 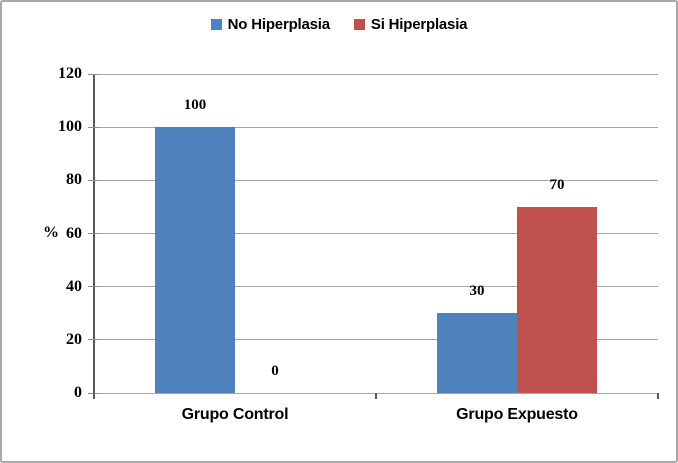 I want to click on y-tick-label-40: 40, so click(x=74, y=286).